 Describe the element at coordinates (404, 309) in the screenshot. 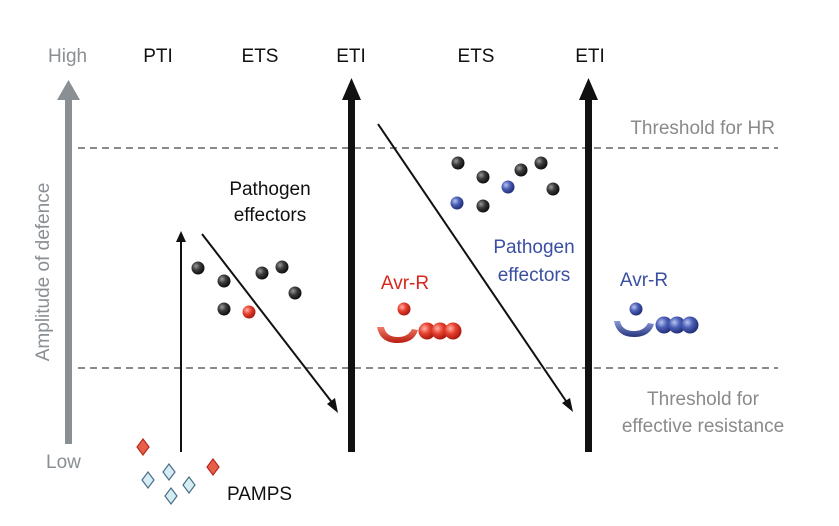

I see `avr-ball-red` at that location.